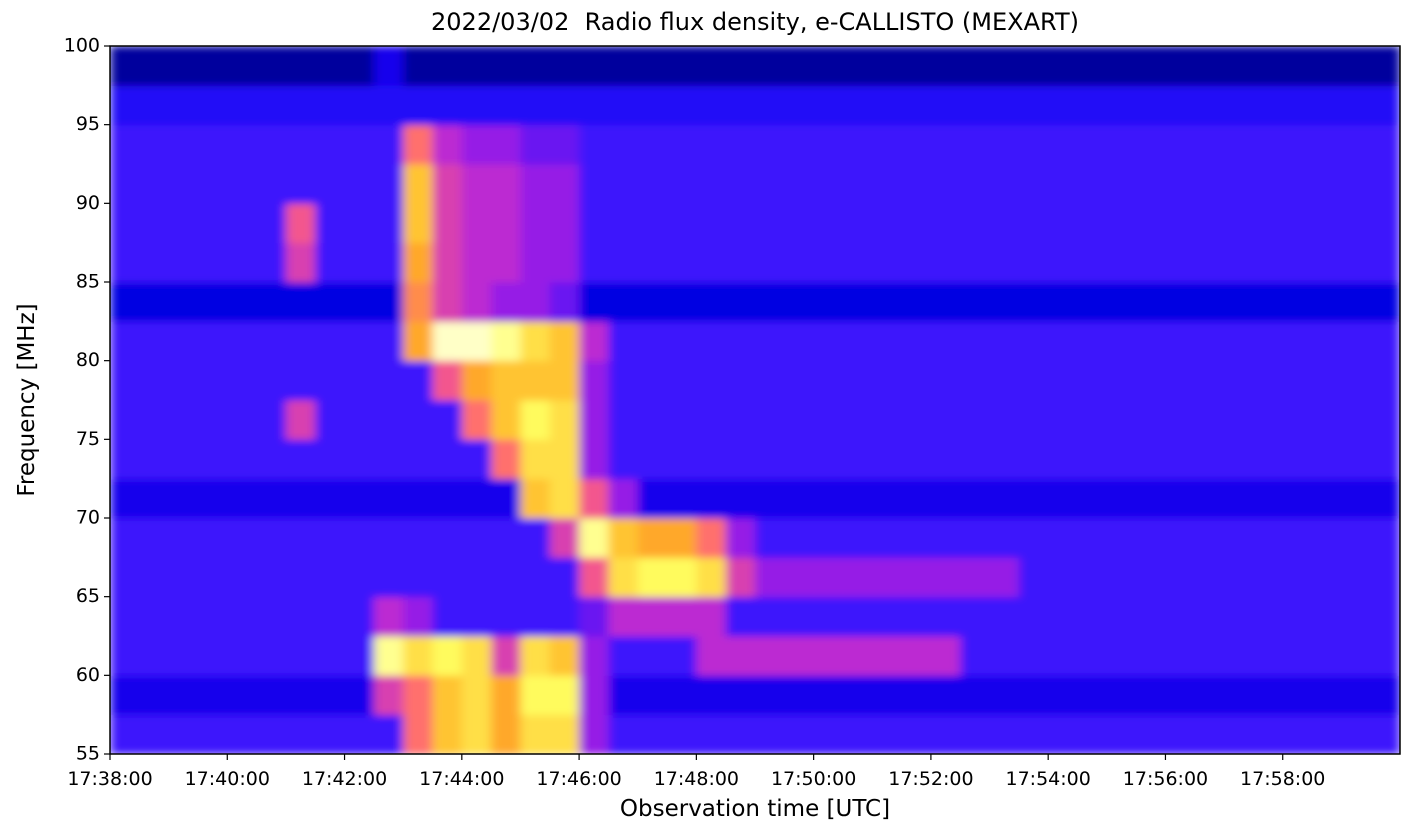 The height and width of the screenshot is (824, 1404). Describe the element at coordinates (1282, 779) in the screenshot. I see `x-tick-label: 17:58:00` at that location.